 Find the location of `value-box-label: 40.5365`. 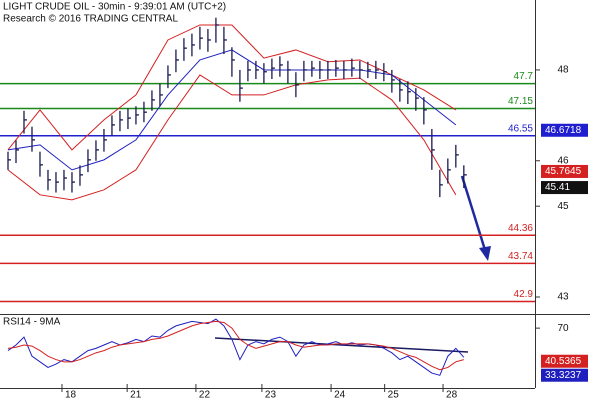

value-box-label: 40.5365 is located at coordinates (563, 361).